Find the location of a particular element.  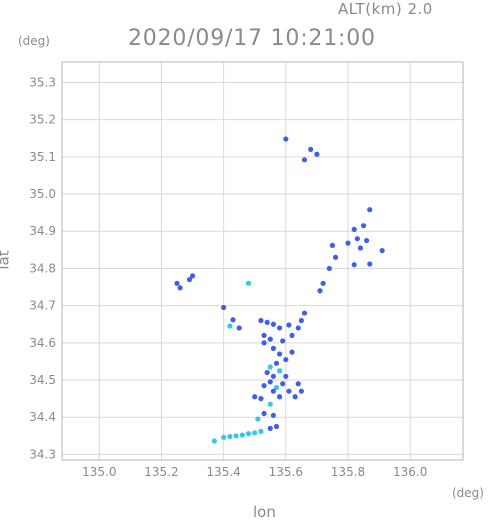

x-tick-label: 135.0 is located at coordinates (99, 472).